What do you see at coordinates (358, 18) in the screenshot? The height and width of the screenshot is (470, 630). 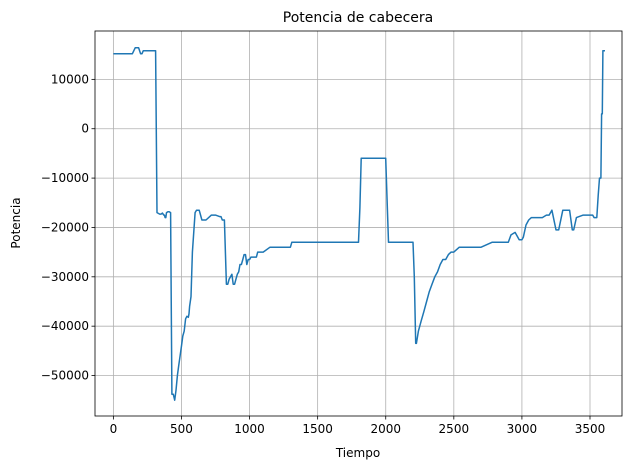 I see `chart-title: Potencia de cabecera` at bounding box center [358, 18].